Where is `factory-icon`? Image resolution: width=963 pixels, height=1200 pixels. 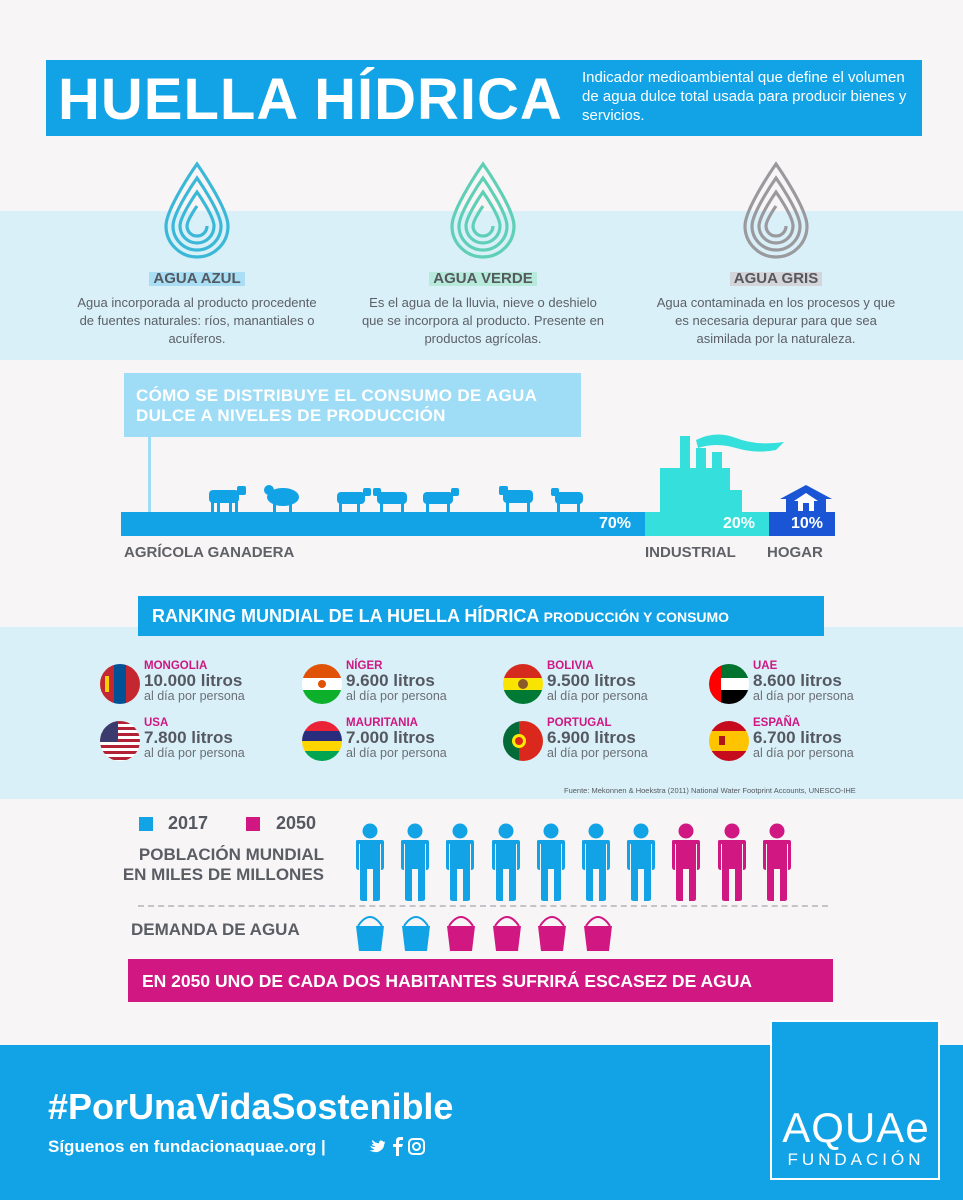 factory-icon is located at coordinates (722, 474).